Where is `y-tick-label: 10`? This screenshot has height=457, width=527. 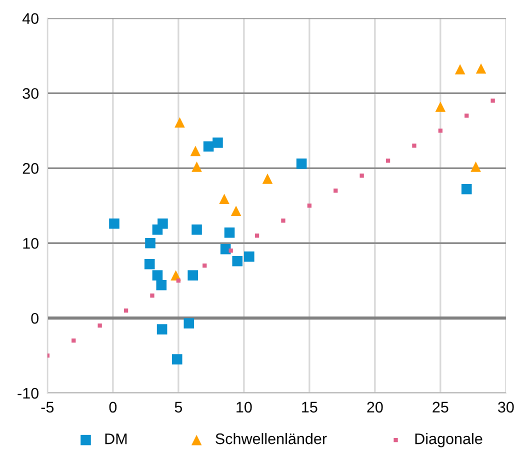
y-tick-label: 10 is located at coordinates (30, 243).